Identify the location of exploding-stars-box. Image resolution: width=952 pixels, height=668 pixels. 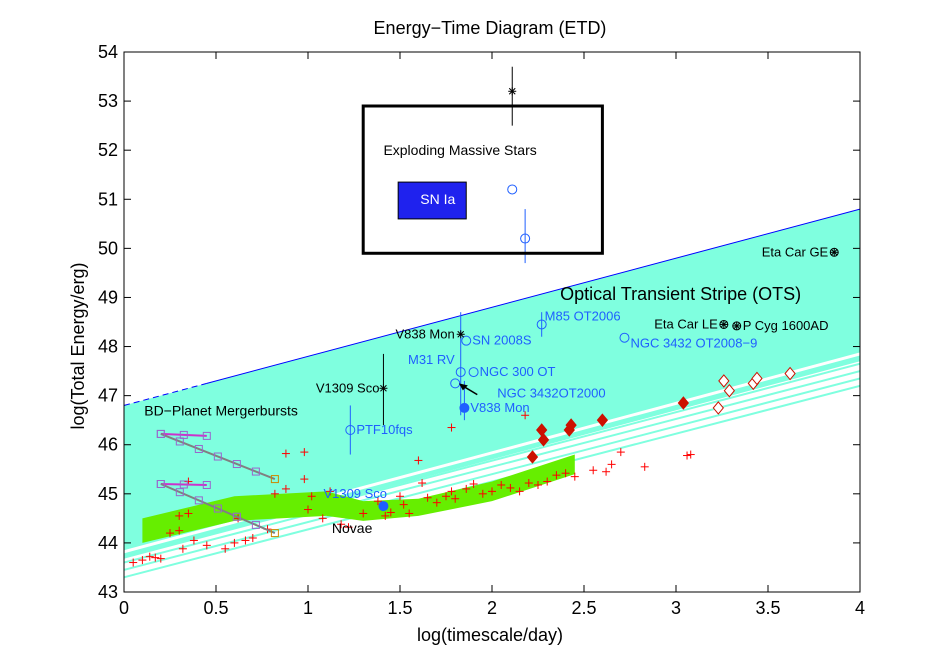
(482, 179).